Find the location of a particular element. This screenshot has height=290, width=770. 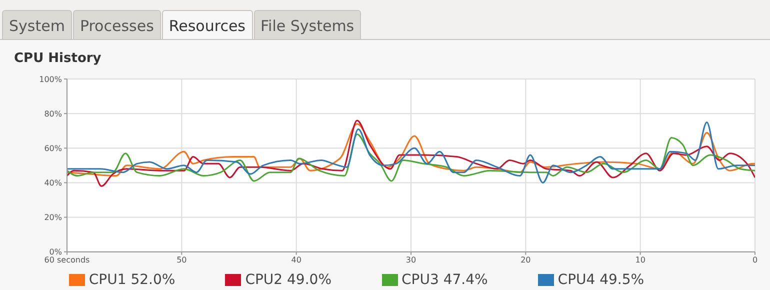

text: File Systems is located at coordinates (308, 25).